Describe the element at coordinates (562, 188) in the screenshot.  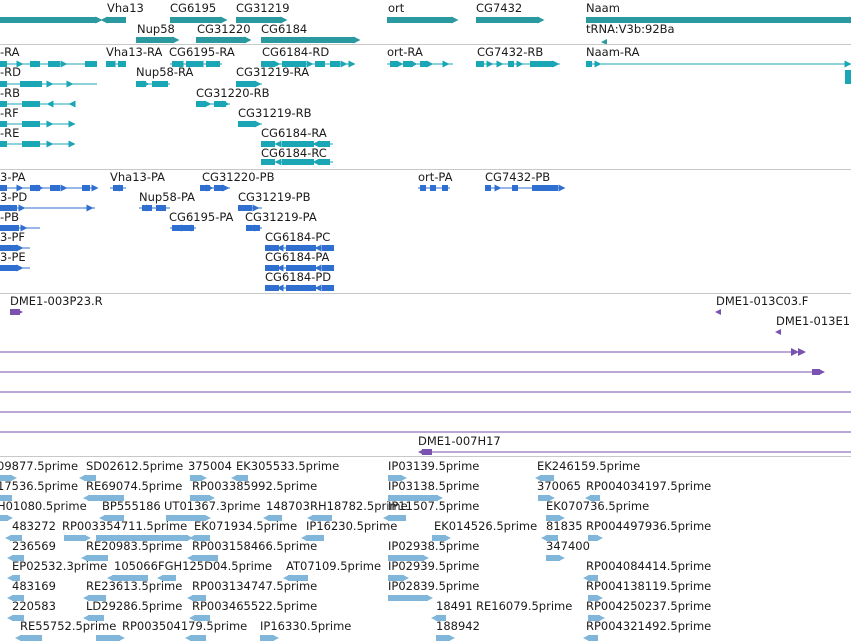
I see `protein-cg7432-pb-strand-arrow` at that location.